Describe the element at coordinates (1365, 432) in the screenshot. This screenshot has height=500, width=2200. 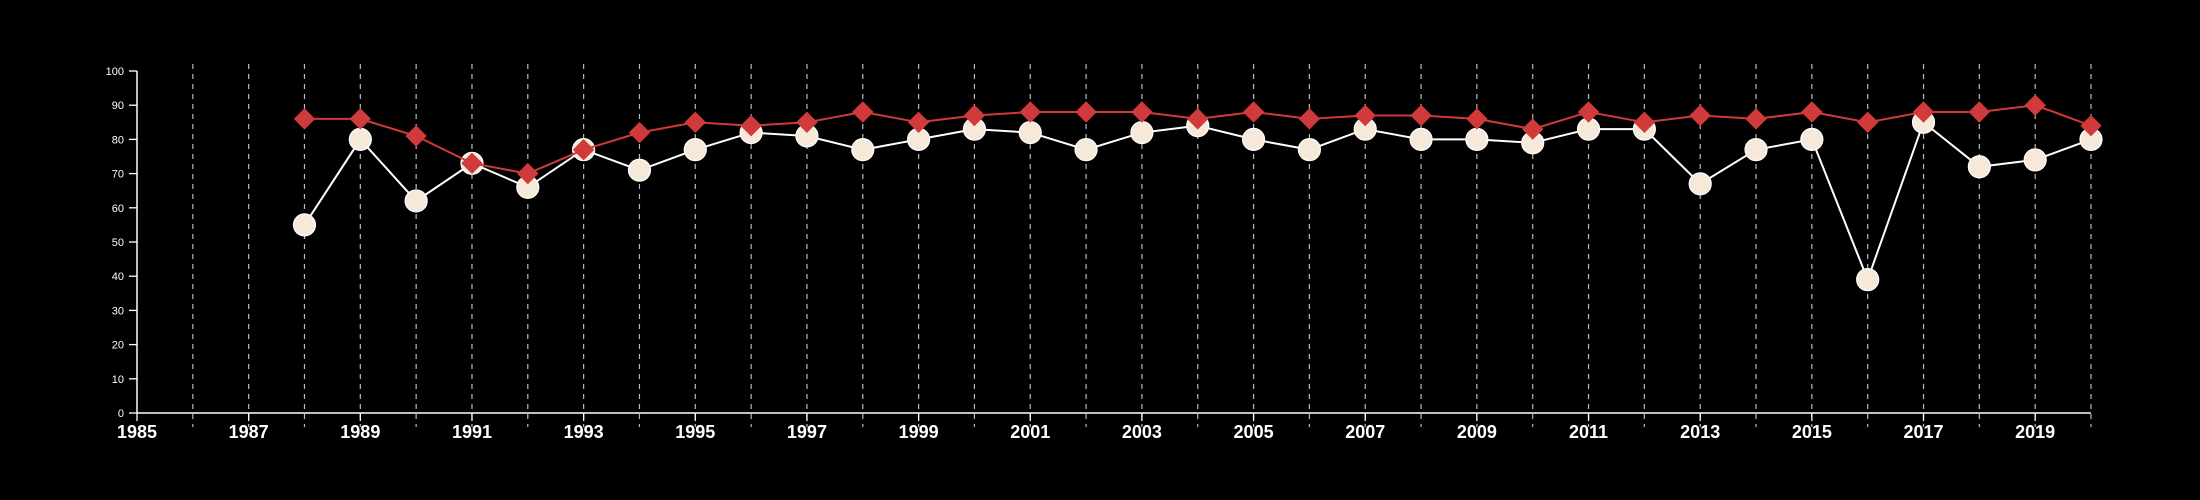
I see `x-tick-label: 2007` at that location.